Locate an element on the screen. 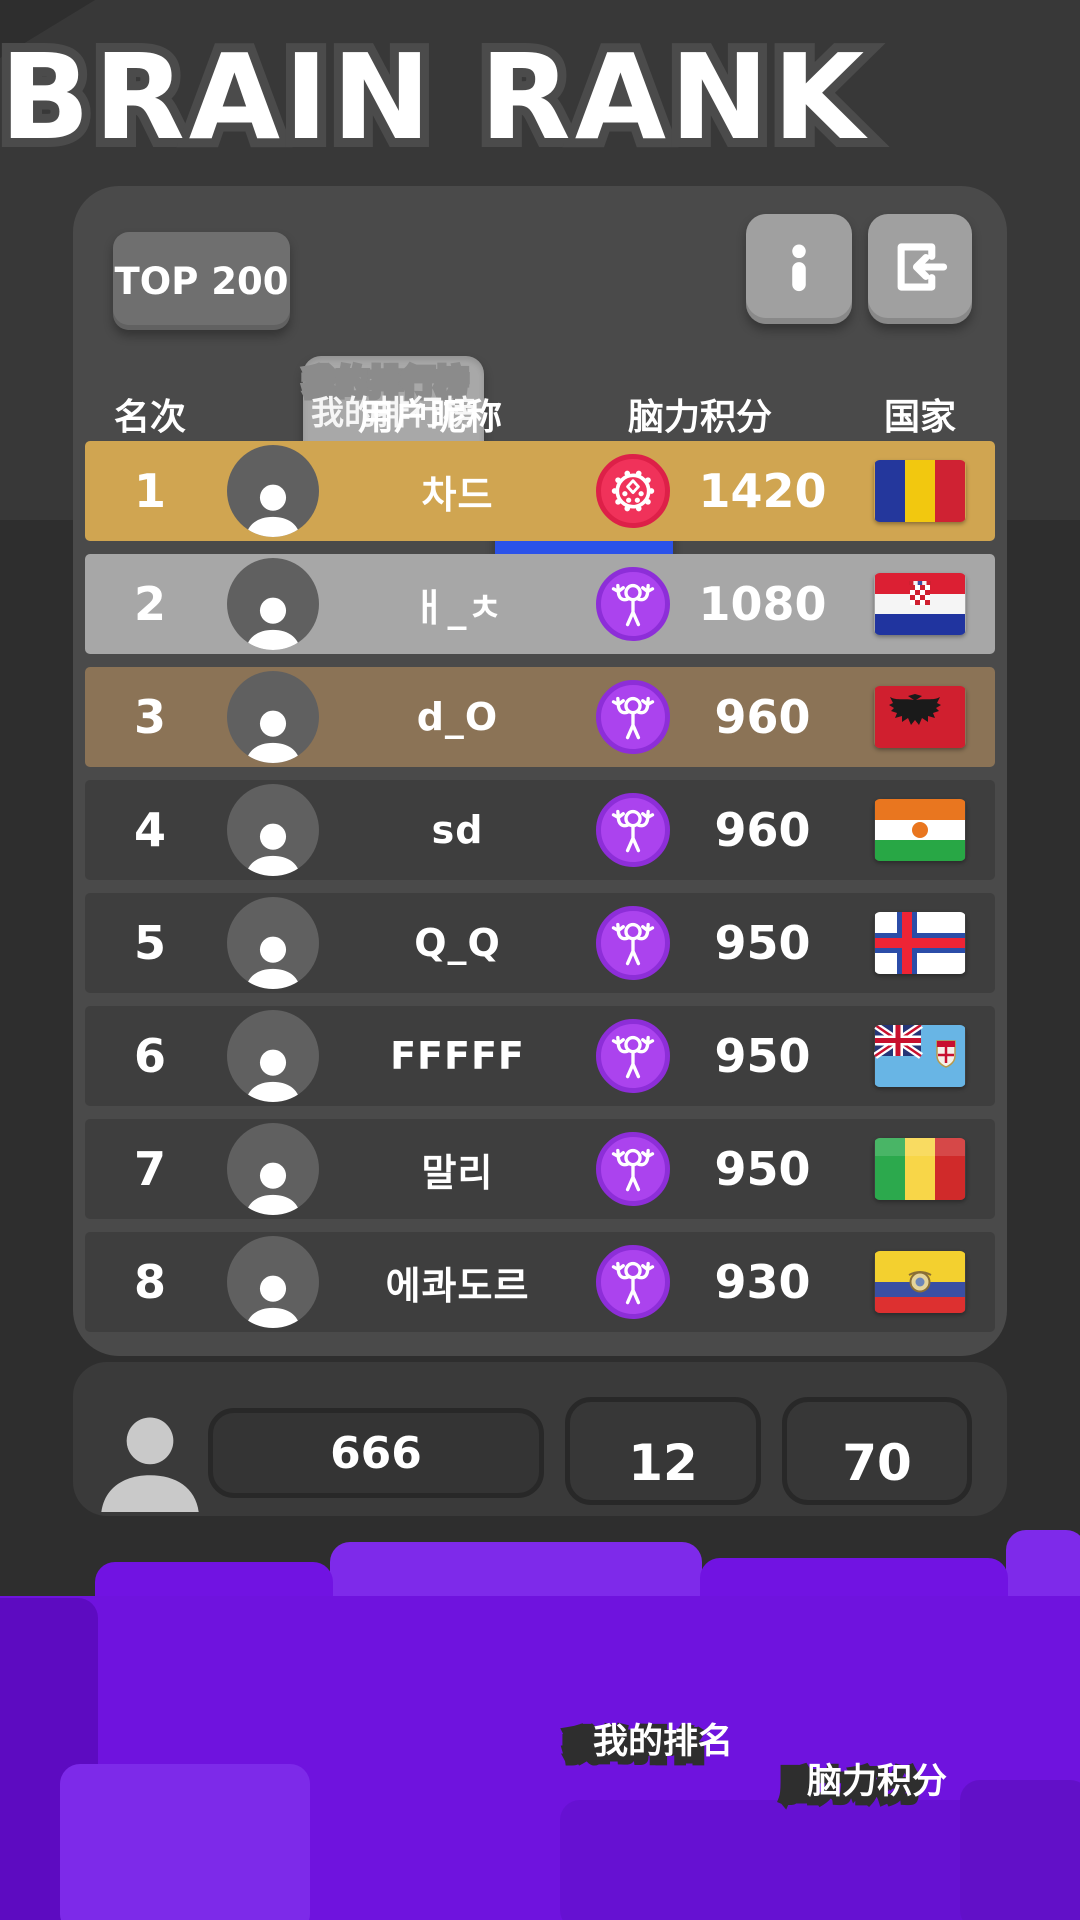 The image size is (1080, 1920). rank-value: 1 is located at coordinates (149, 491).